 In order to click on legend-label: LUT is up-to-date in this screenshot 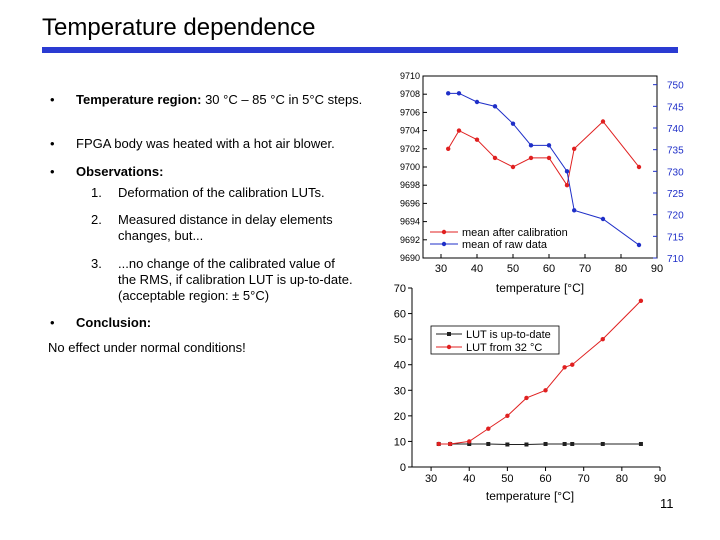, I will do `click(508, 335)`.